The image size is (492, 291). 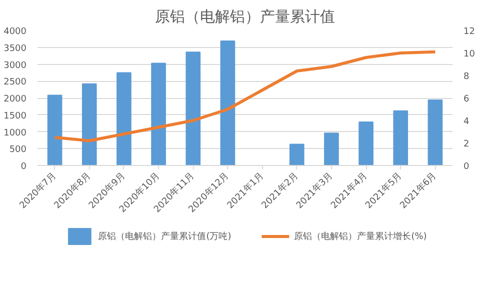 What do you see at coordinates (467, 167) in the screenshot?
I see `y2-tick-label: 0` at bounding box center [467, 167].